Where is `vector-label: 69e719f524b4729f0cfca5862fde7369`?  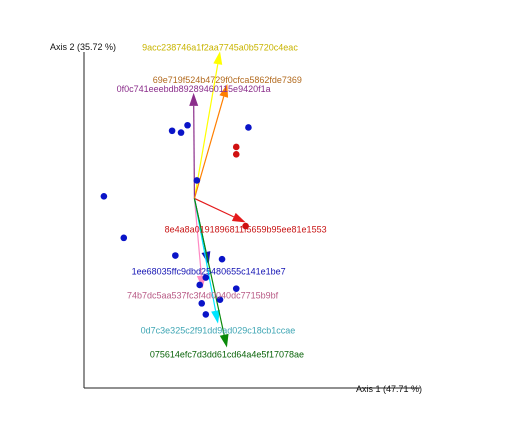
vector-label: 69e719f524b4729f0cfca5862fde7369 is located at coordinates (227, 80).